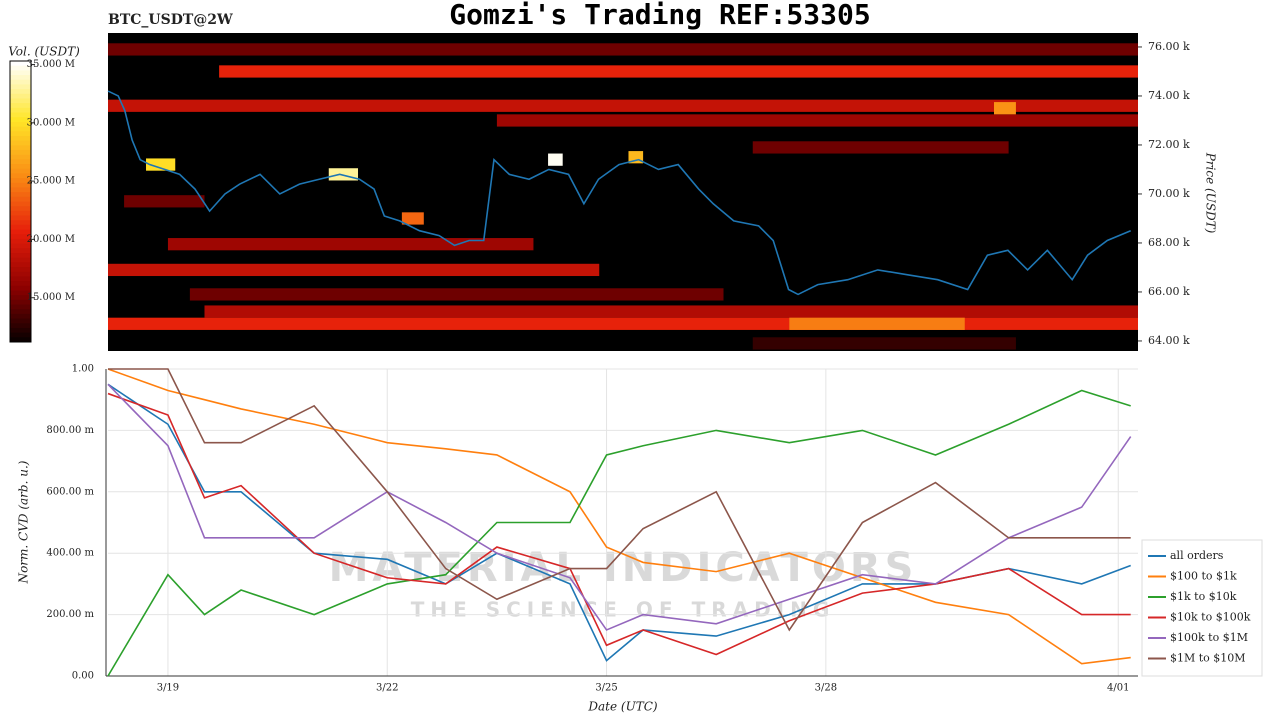 This screenshot has width=1280, height=720. What do you see at coordinates (1169, 144) in the screenshot?
I see `y-tick-label: 72.00 k` at bounding box center [1169, 144].